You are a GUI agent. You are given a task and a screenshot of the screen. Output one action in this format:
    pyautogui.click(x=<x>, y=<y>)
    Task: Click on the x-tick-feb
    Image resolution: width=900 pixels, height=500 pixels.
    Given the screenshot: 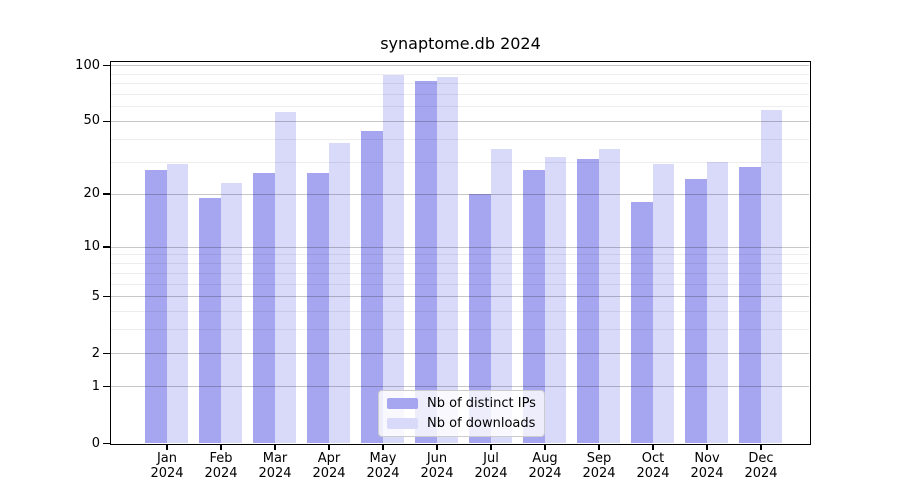 What is the action you would take?
    pyautogui.click(x=221, y=447)
    